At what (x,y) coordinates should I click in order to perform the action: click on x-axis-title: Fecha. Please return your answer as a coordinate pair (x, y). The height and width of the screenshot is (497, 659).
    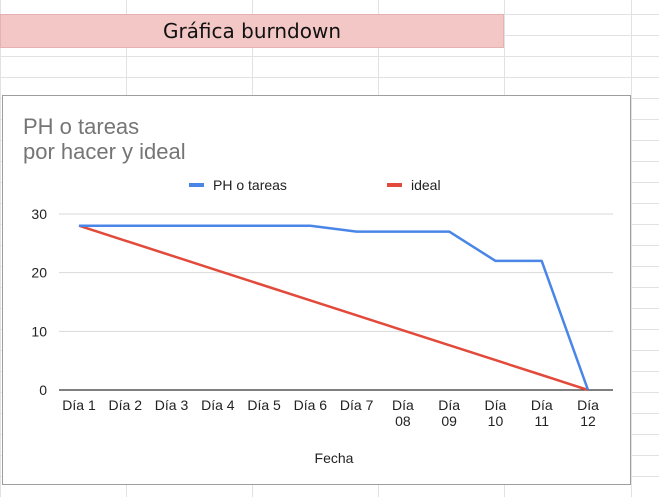
    Looking at the image, I should click on (334, 458).